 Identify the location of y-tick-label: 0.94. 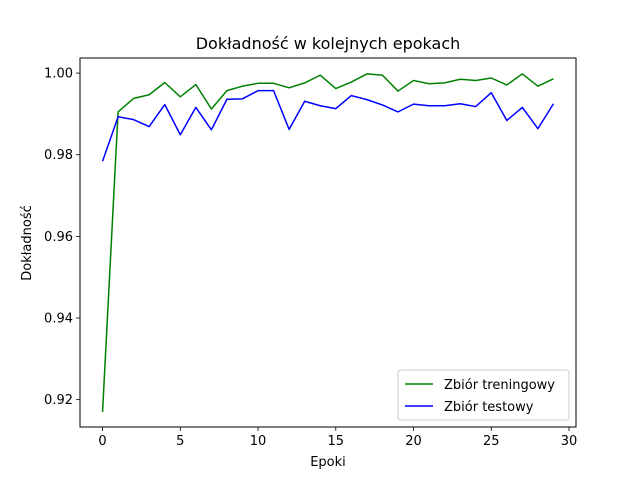
(58, 319).